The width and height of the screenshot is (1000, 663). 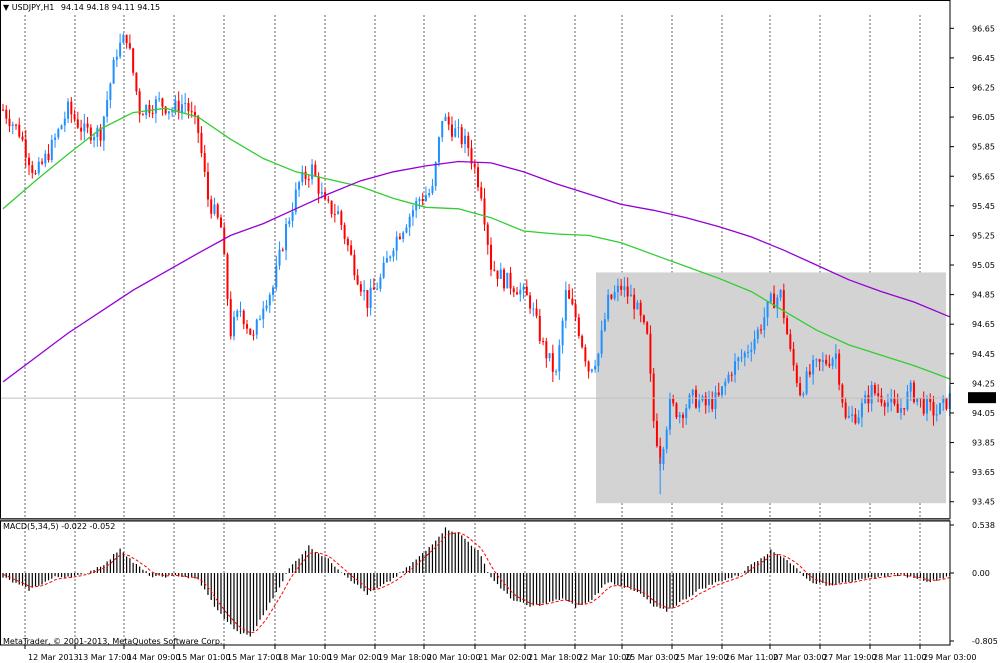 What do you see at coordinates (554, 657) in the screenshot?
I see `x-tick-label: 21 Mar 18:00` at bounding box center [554, 657].